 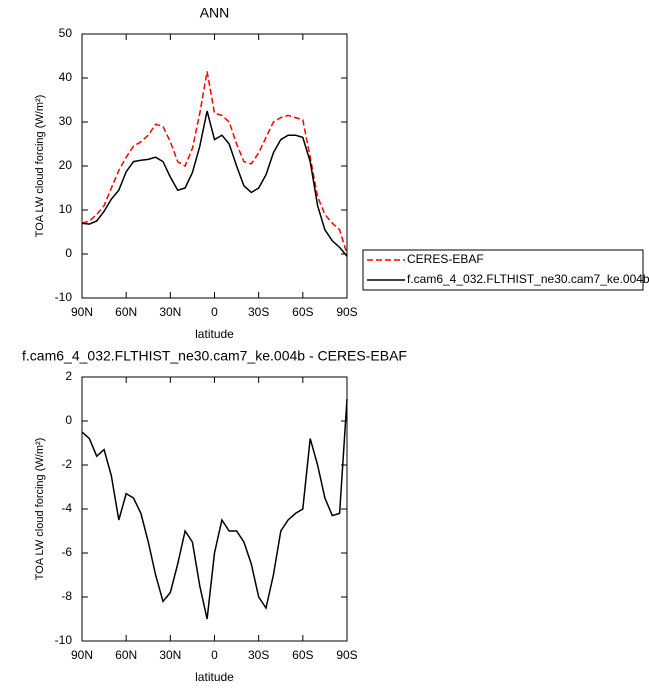 I want to click on legend-label: f.cam6_4_032.FLTHIST_ne30.cam7_ke.004b, so click(x=528, y=279).